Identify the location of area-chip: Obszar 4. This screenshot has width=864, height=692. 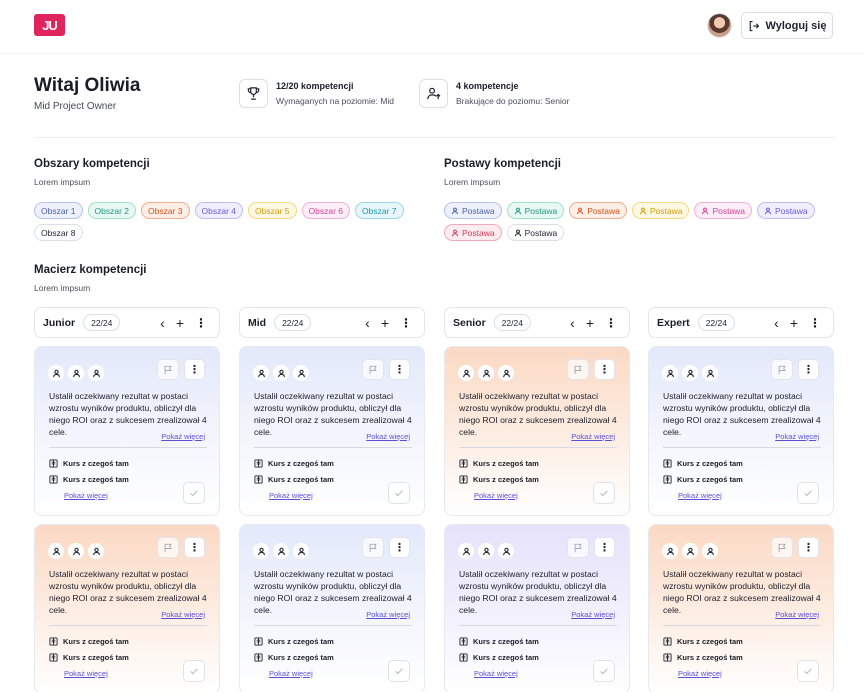
(218, 210).